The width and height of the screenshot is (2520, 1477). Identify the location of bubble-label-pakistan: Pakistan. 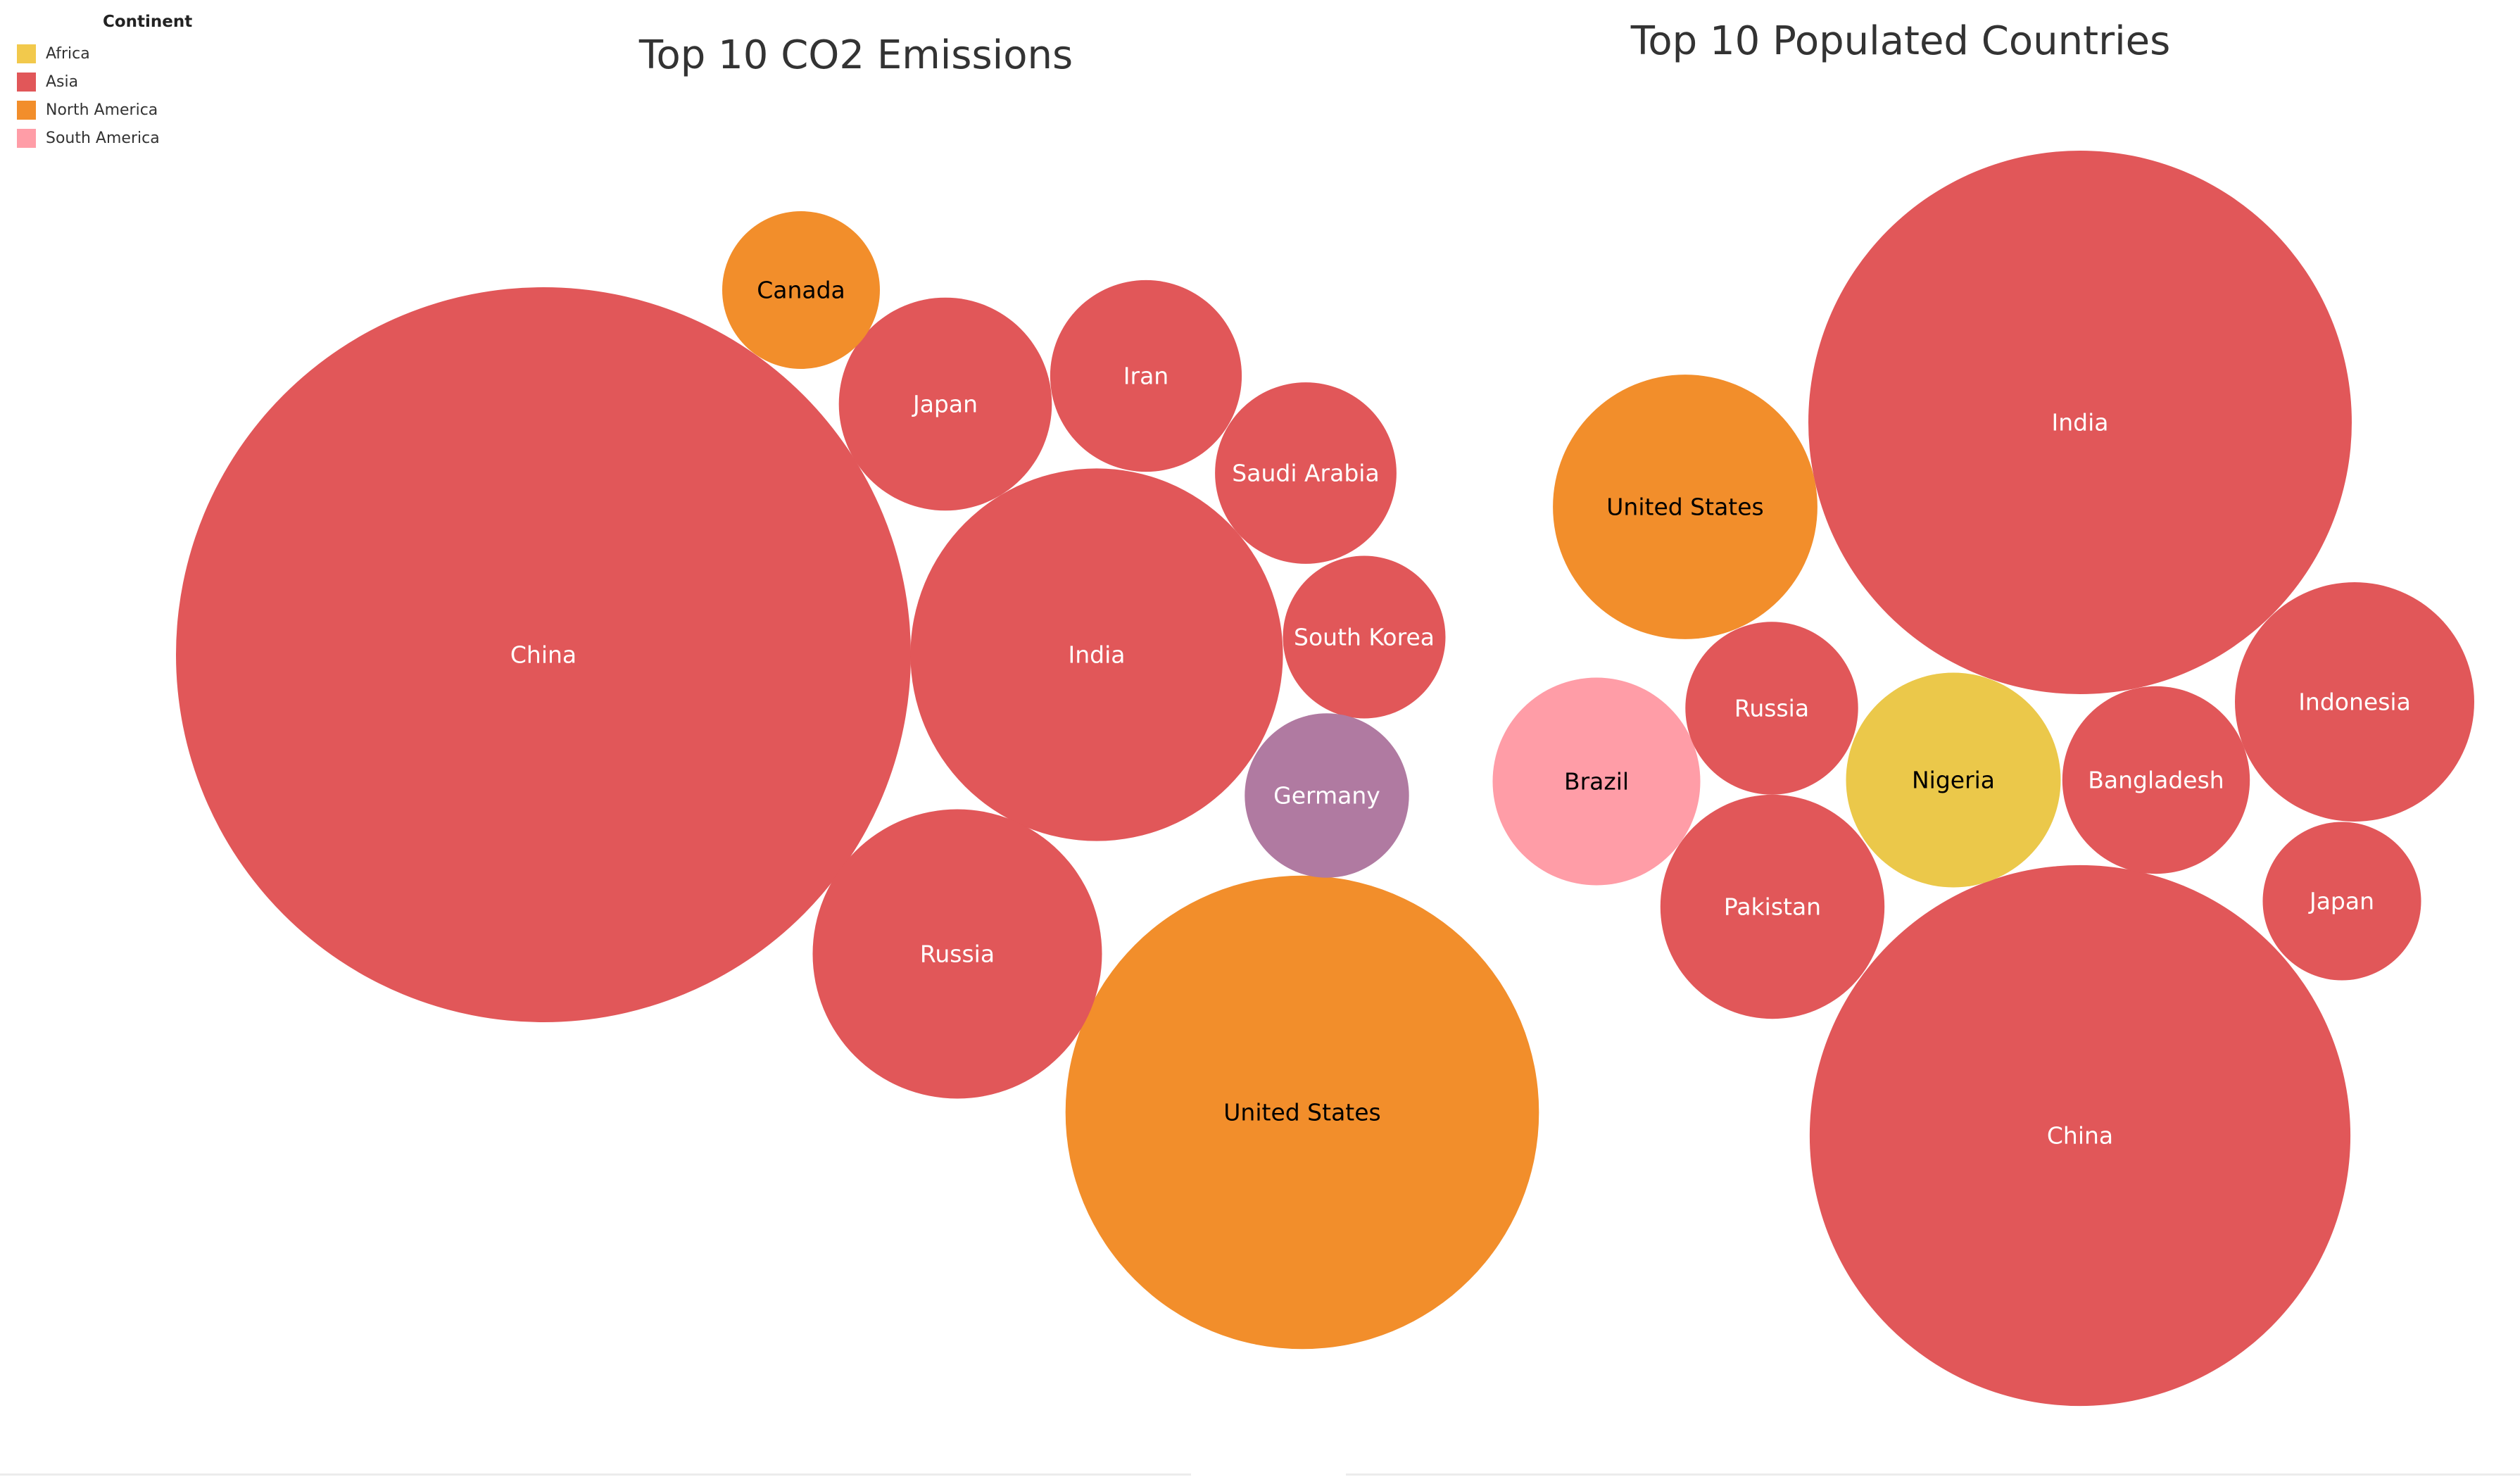
(1773, 907).